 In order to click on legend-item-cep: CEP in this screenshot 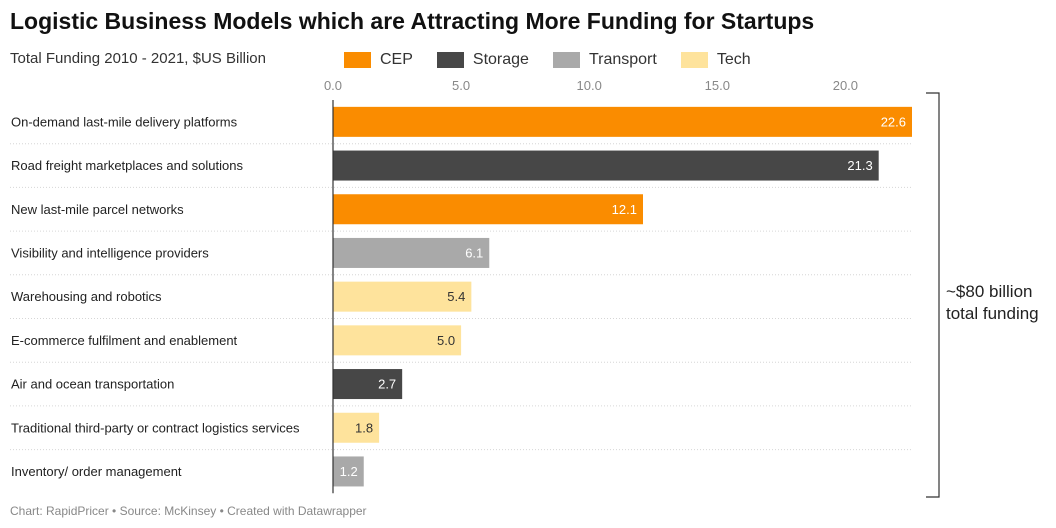, I will do `click(378, 60)`.